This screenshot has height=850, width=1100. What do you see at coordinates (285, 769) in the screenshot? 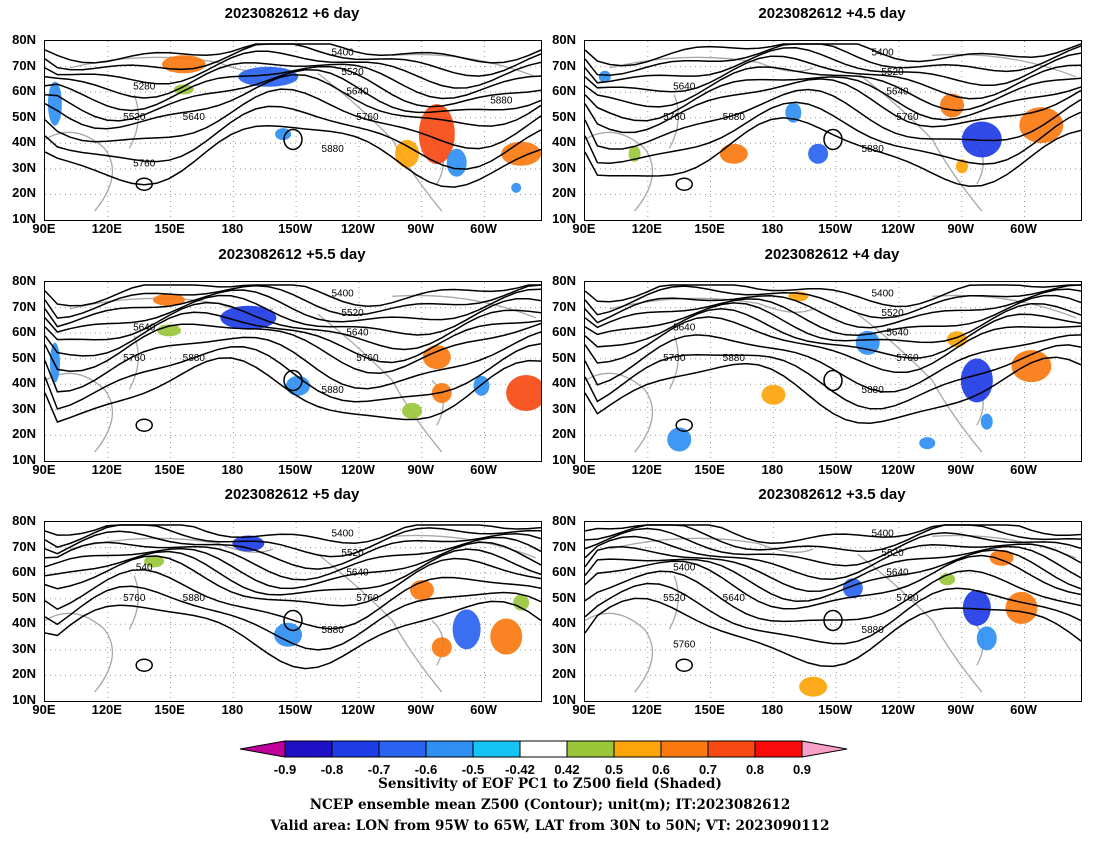
I see `colorbar-tick-label: -0.9` at bounding box center [285, 769].